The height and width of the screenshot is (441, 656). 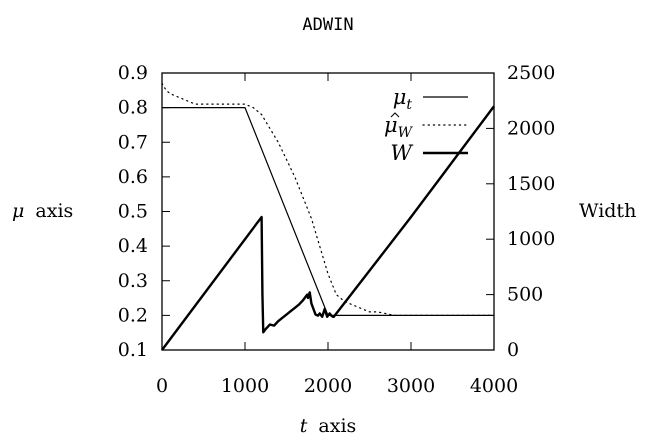 What do you see at coordinates (133, 315) in the screenshot?
I see `y-tick-label: 0.2` at bounding box center [133, 315].